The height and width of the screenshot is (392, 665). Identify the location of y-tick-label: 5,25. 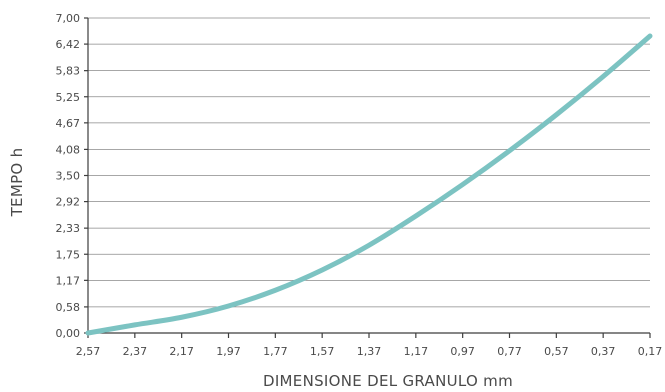
(68, 97).